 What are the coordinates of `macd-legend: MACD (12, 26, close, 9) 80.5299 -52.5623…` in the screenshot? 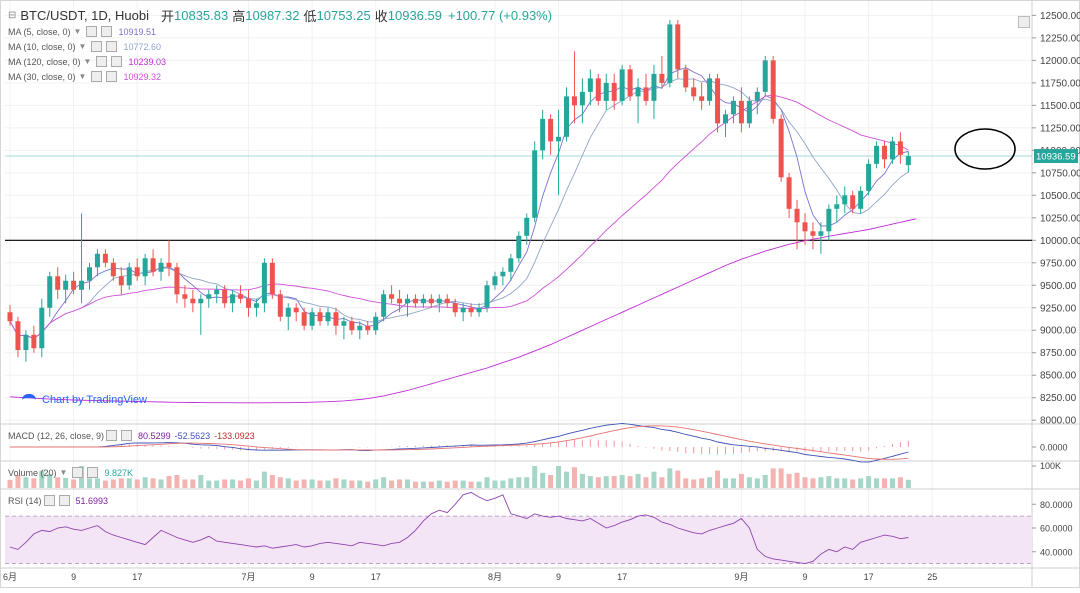 It's located at (131, 435).